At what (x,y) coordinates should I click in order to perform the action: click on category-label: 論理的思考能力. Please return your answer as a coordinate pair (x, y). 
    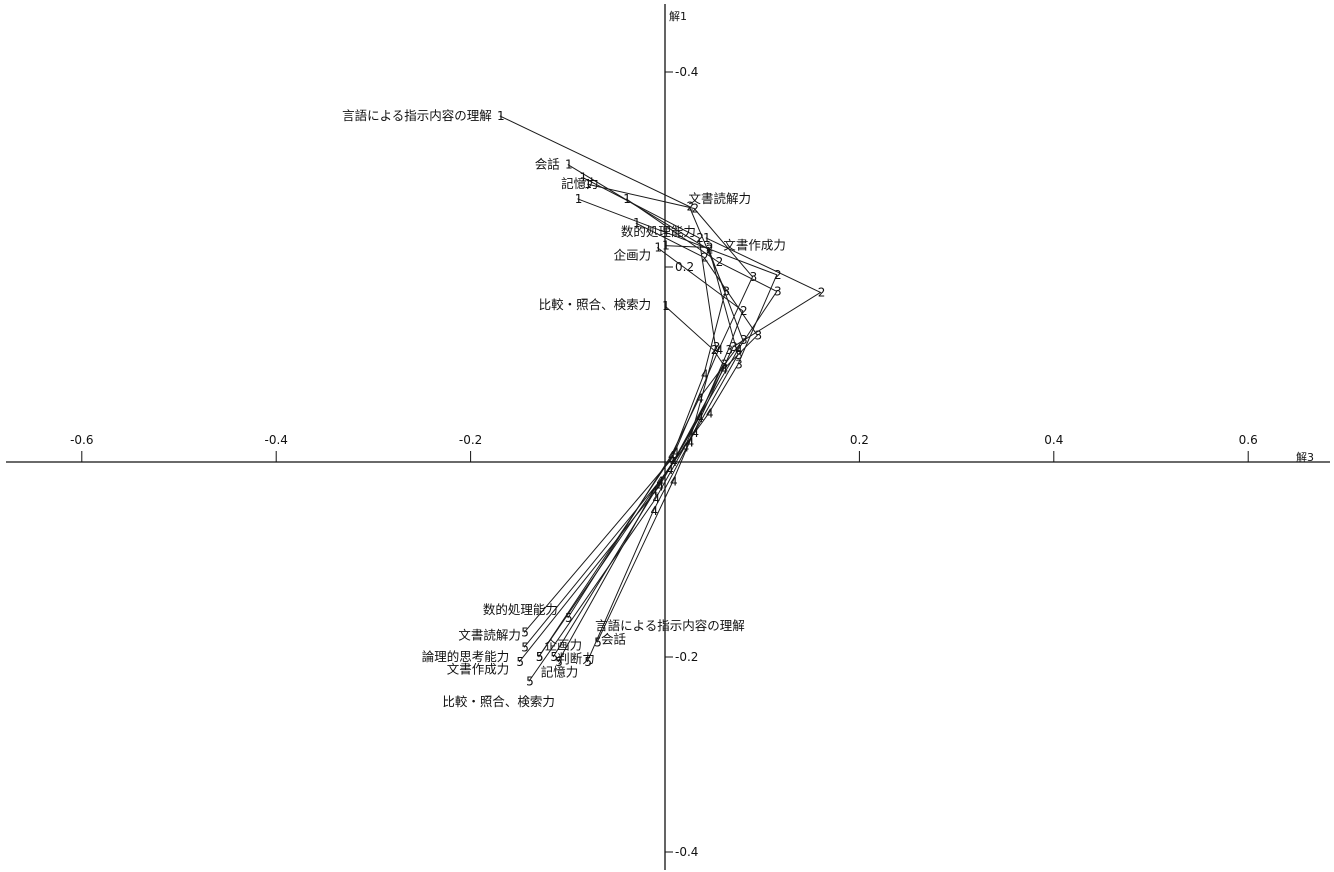
    Looking at the image, I should click on (466, 656).